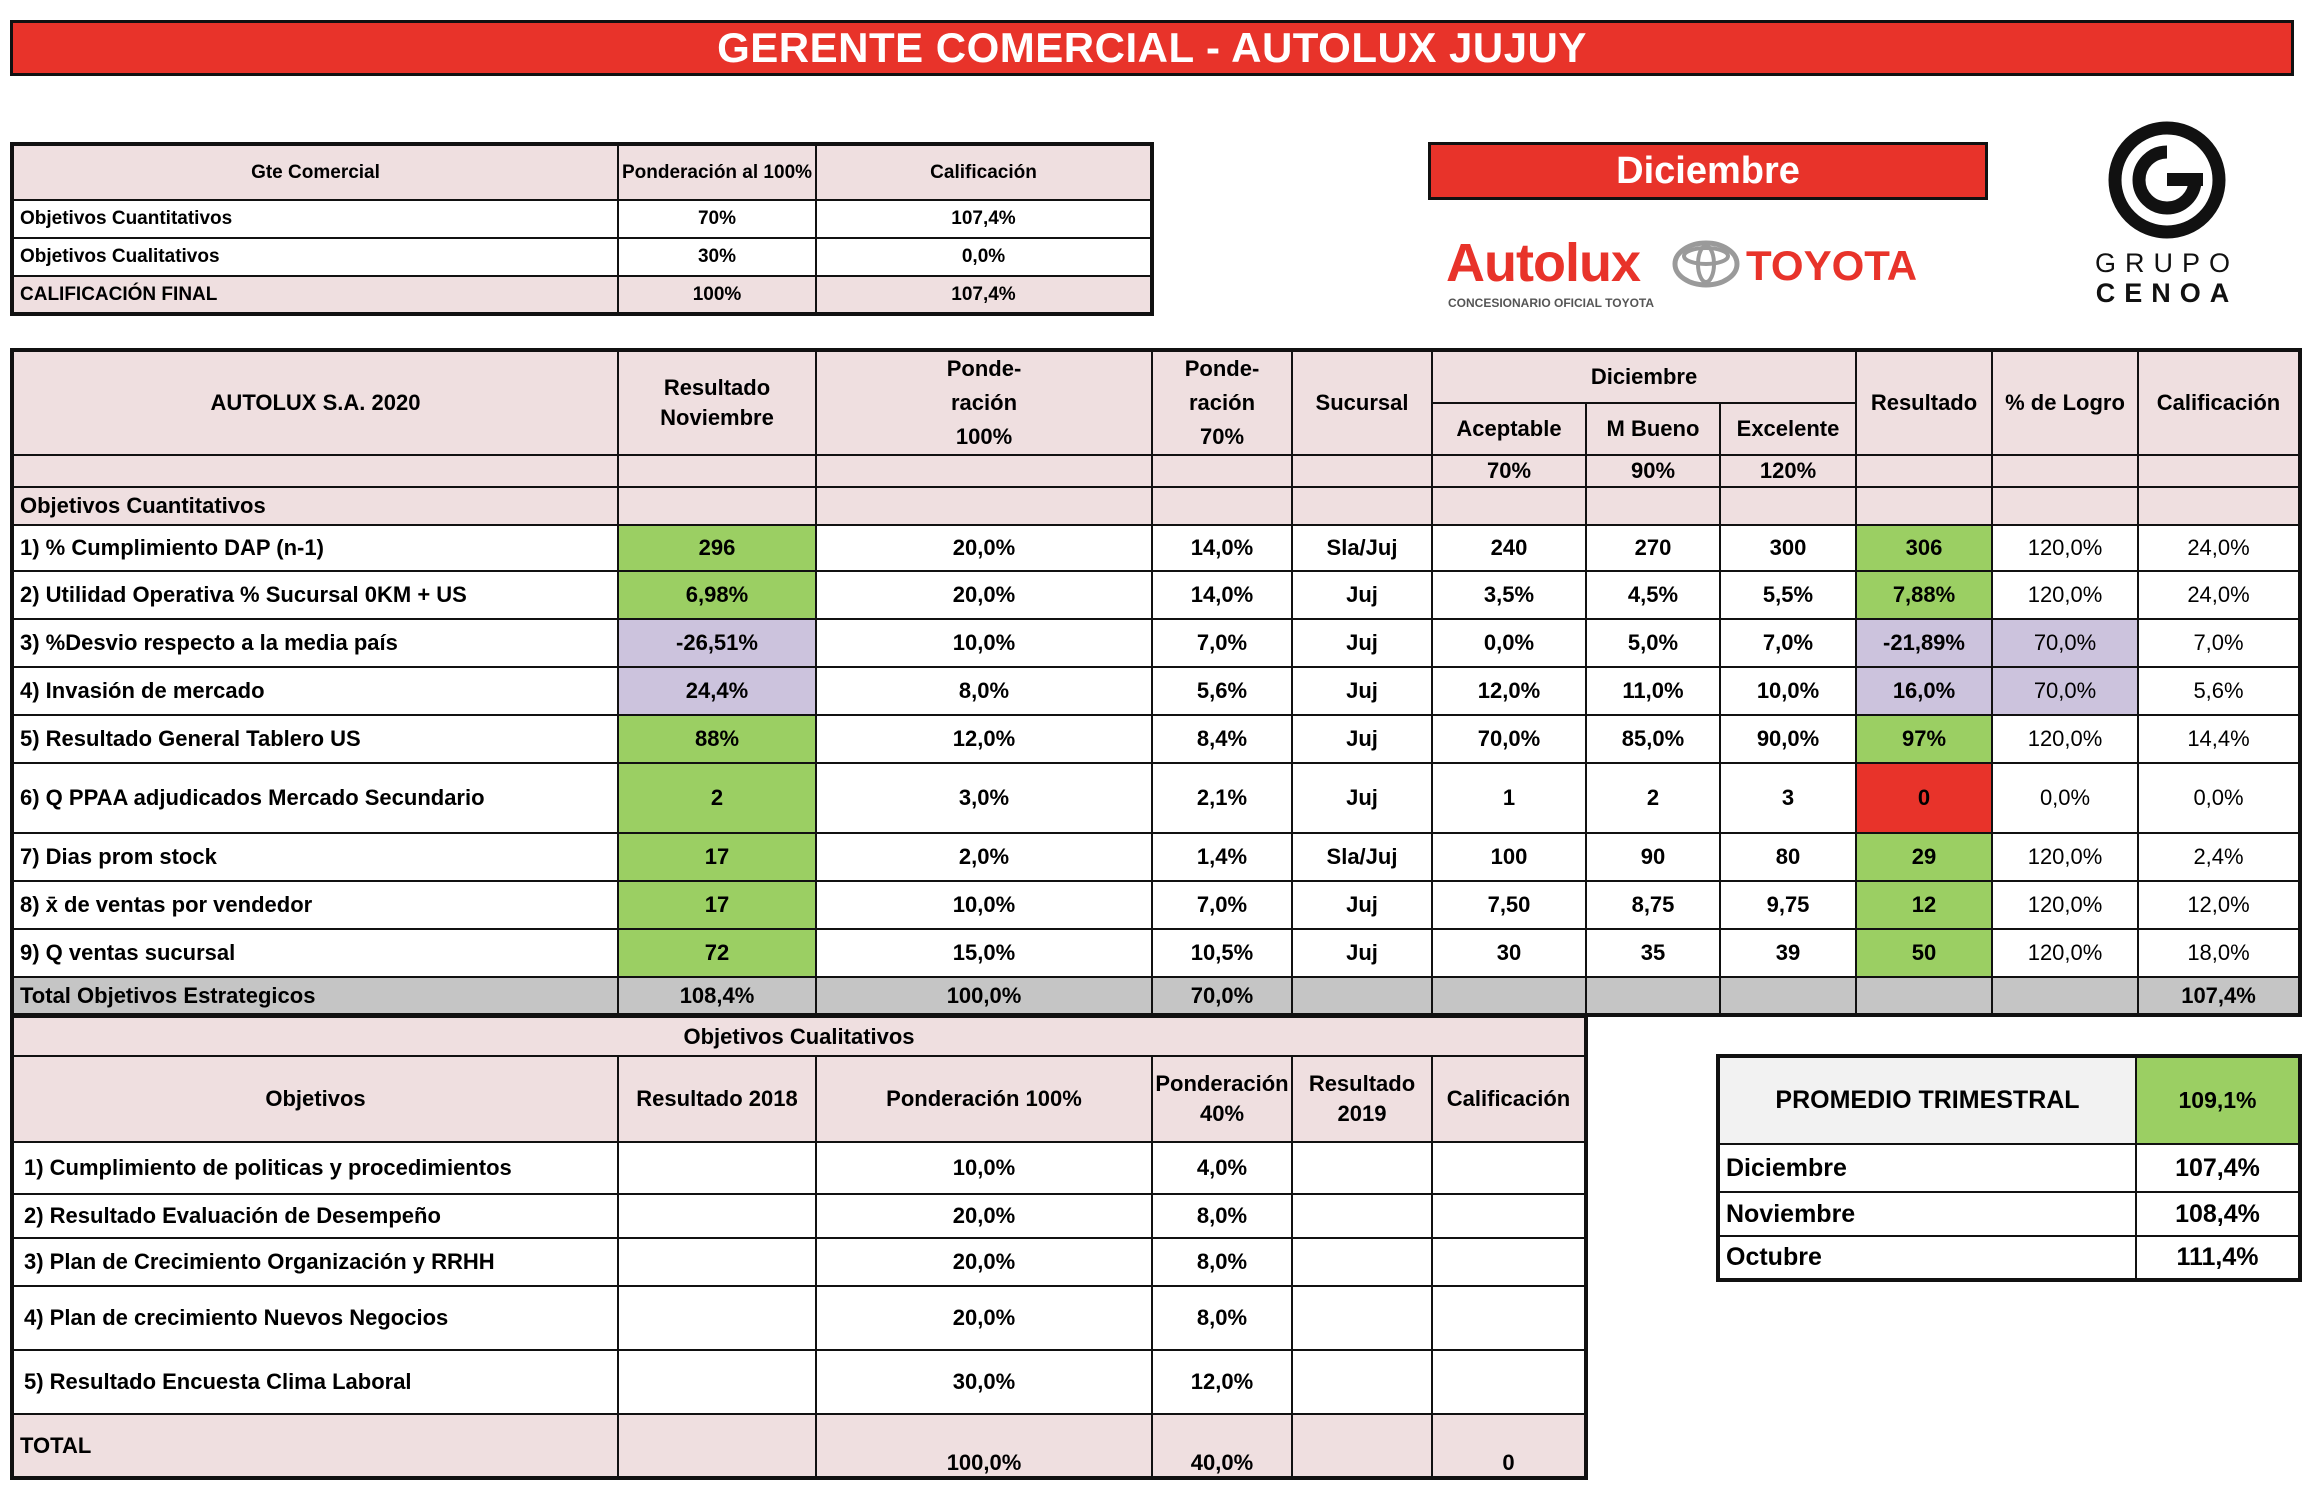 The height and width of the screenshot is (1486, 2306). Describe the element at coordinates (315, 643) in the screenshot. I see `objective-name: 3) %Desvio respecto a la media país` at that location.